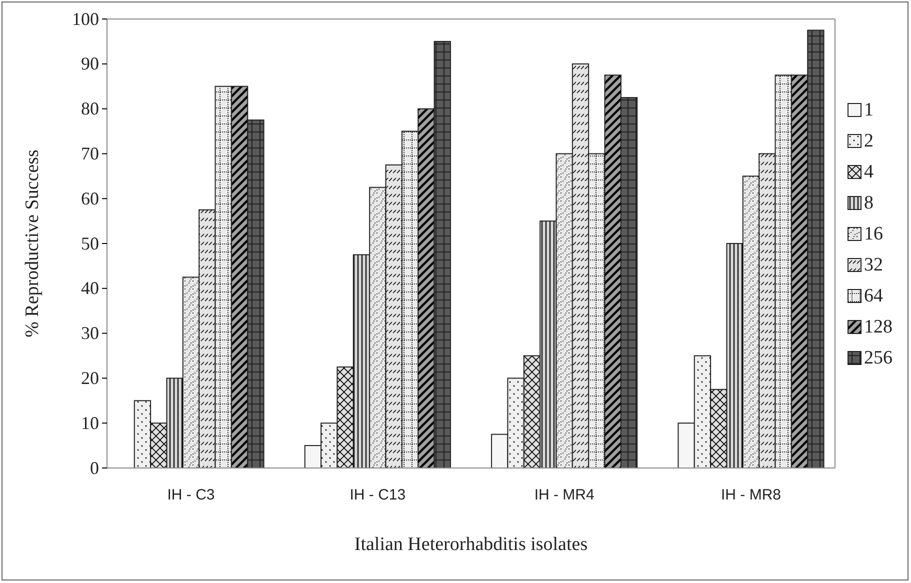 This screenshot has width=911, height=583. I want to click on legend-label: 4, so click(869, 172).